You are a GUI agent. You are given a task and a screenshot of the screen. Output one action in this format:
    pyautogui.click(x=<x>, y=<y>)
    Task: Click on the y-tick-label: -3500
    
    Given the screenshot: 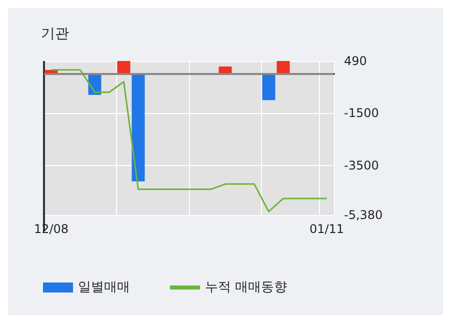 What is the action you would take?
    pyautogui.click(x=361, y=165)
    